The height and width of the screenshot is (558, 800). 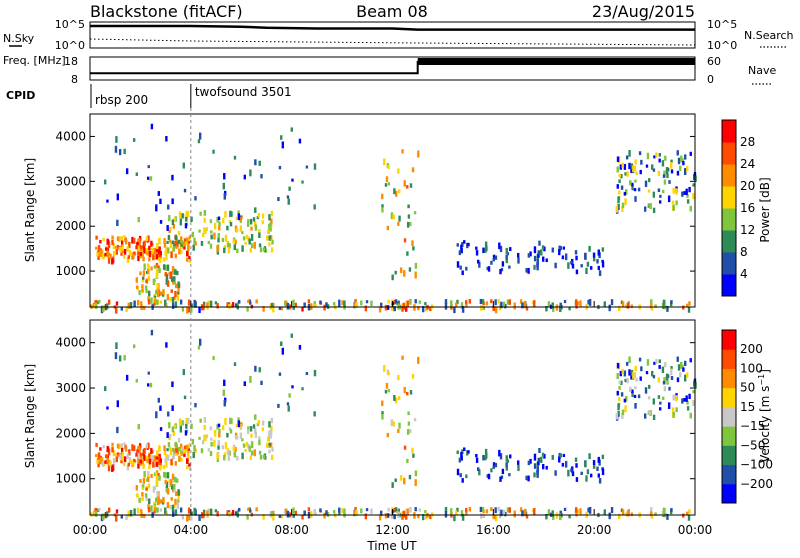 What do you see at coordinates (30, 416) in the screenshot?
I see `velocity-ylabel: Slant Range [km]` at bounding box center [30, 416].